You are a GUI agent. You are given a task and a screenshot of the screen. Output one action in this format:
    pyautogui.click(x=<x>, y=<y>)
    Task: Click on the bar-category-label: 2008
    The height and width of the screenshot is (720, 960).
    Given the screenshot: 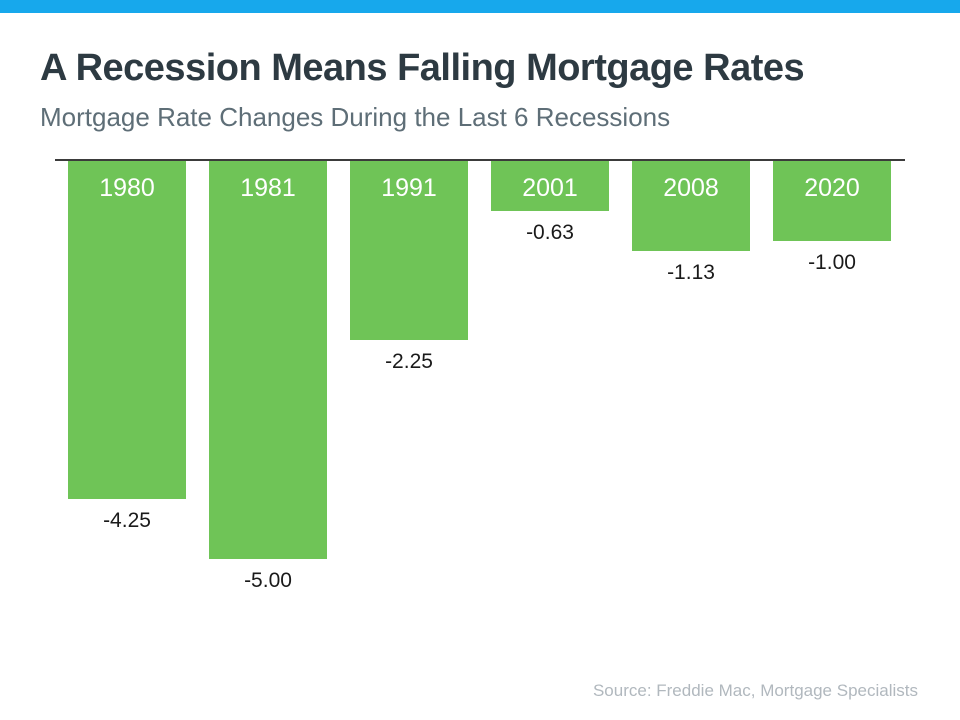 What is the action you would take?
    pyautogui.click(x=691, y=188)
    